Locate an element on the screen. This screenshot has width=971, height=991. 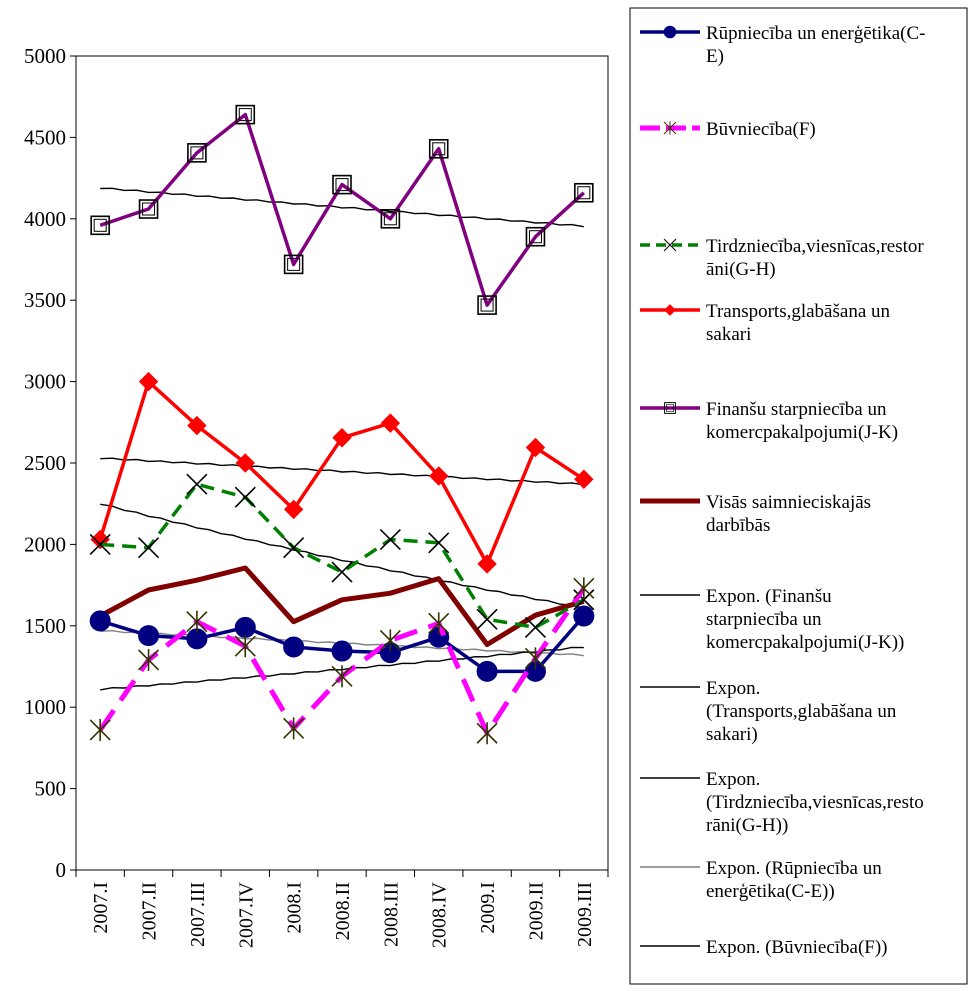
legend-label: Expon. is located at coordinates (733, 688).